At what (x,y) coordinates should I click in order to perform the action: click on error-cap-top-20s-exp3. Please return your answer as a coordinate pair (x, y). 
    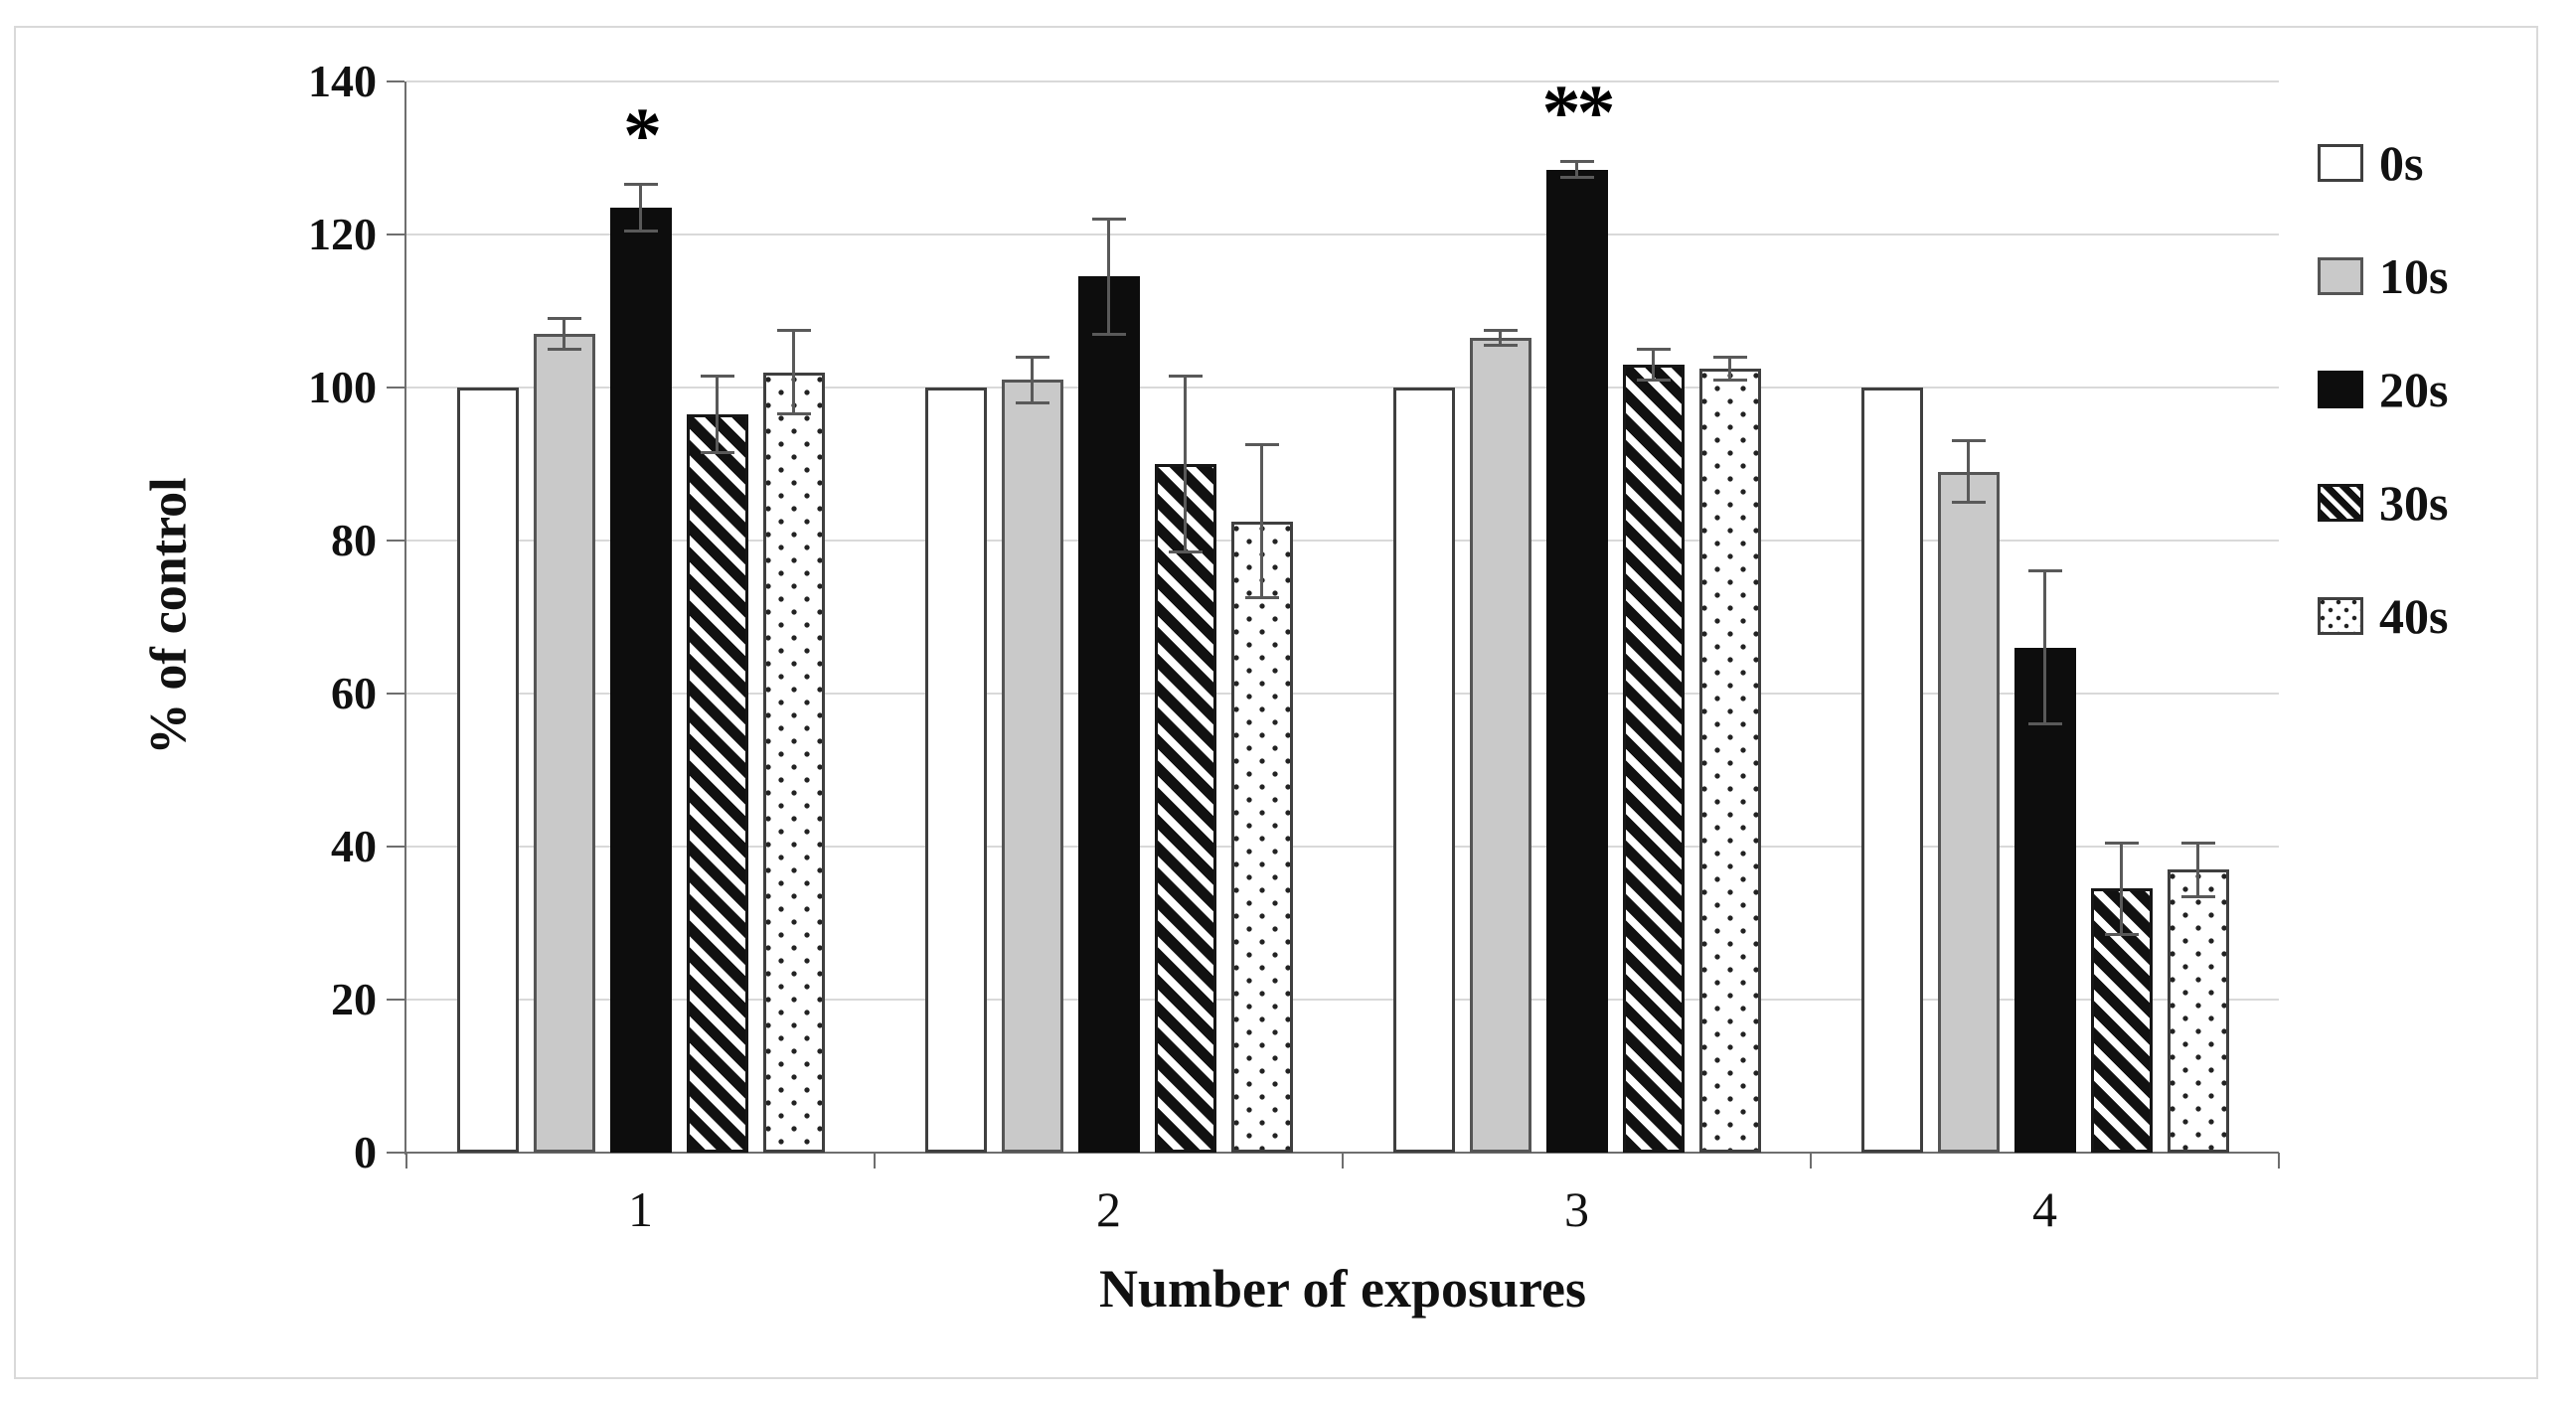
    Looking at the image, I should click on (1576, 162).